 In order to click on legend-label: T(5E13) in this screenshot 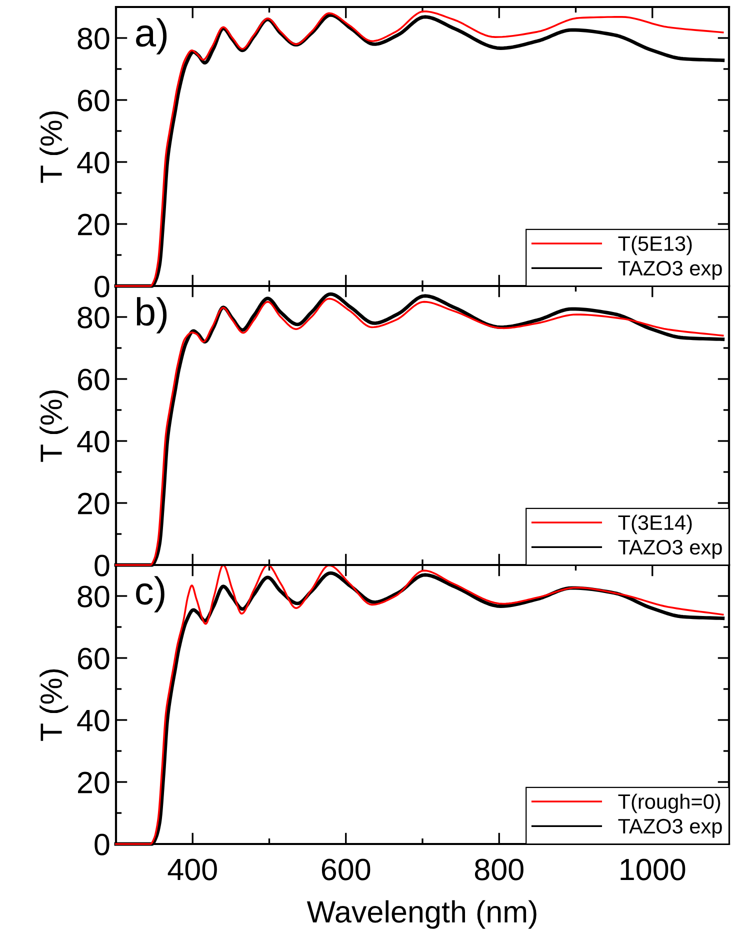, I will do `click(655, 246)`.